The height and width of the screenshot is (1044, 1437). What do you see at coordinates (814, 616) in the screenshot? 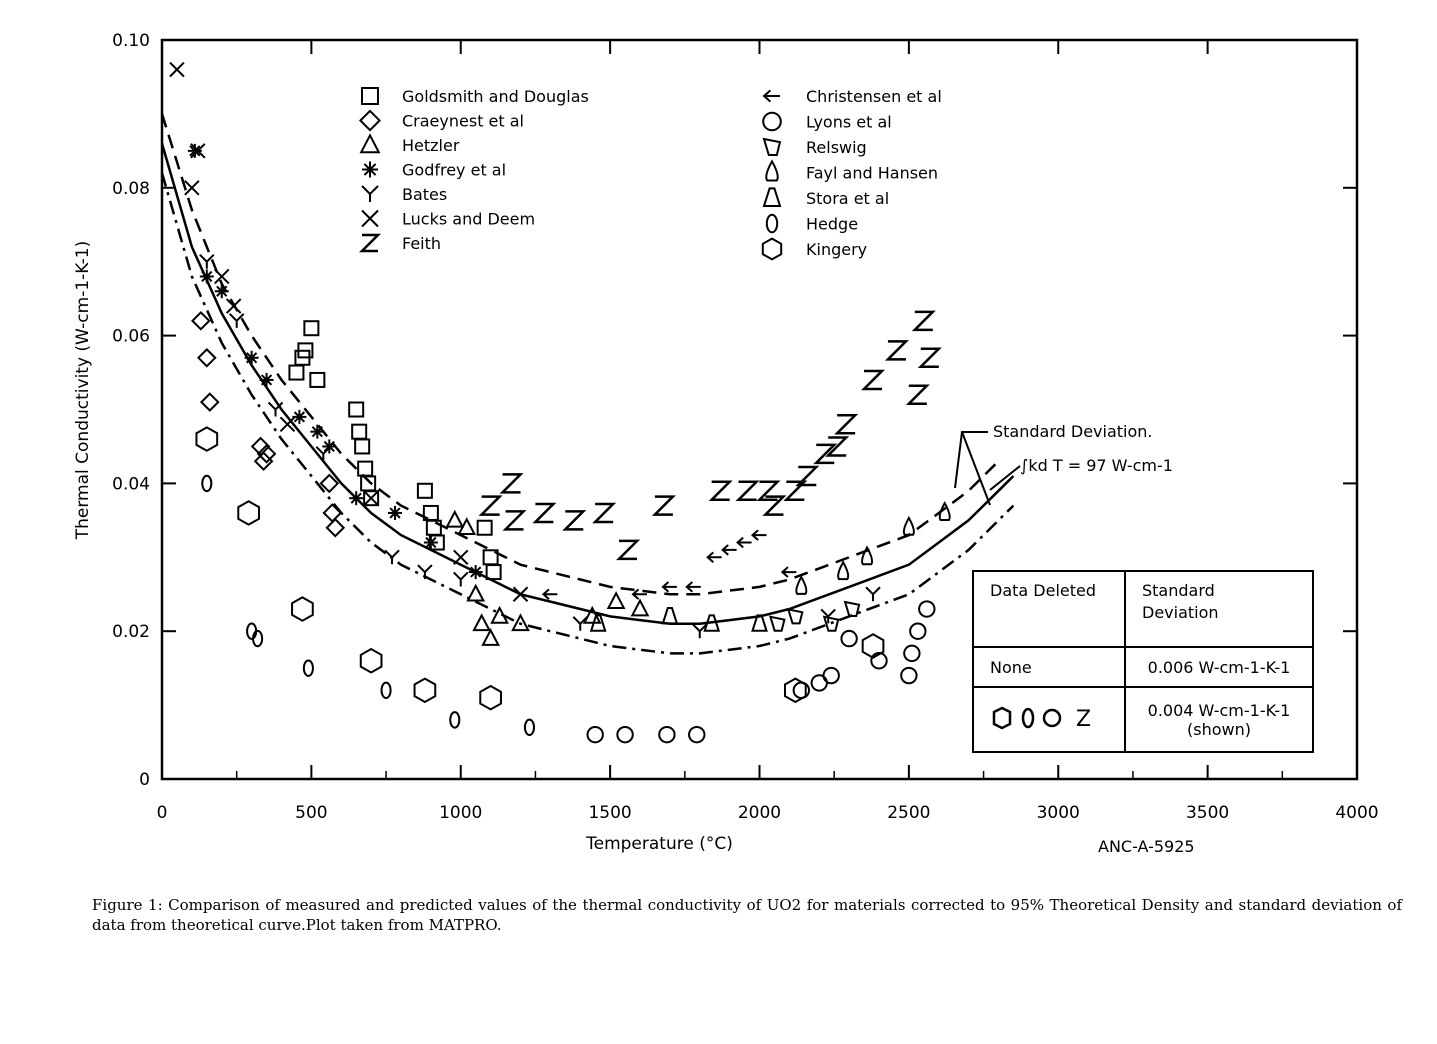
I see `series-relswig` at bounding box center [814, 616].